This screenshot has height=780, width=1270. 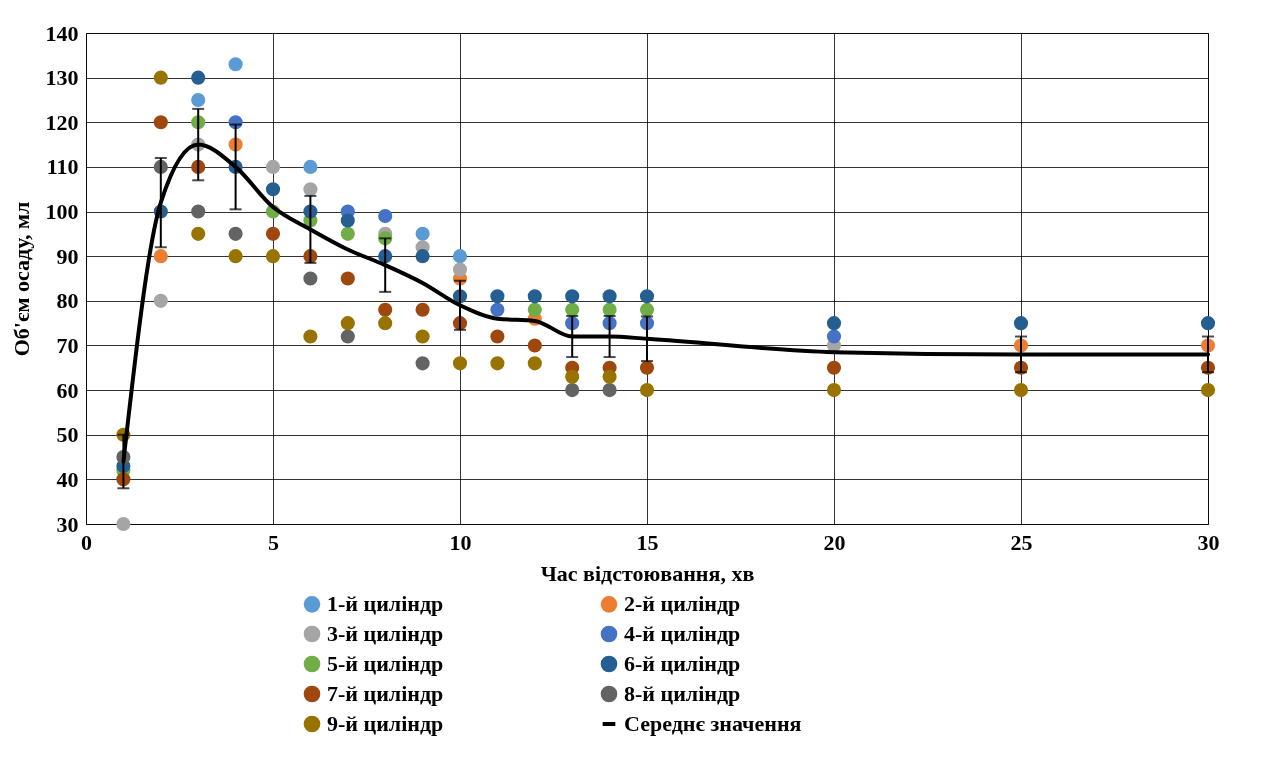 What do you see at coordinates (647, 573) in the screenshot?
I see `x-axis-title: Час відстоювання, хв` at bounding box center [647, 573].